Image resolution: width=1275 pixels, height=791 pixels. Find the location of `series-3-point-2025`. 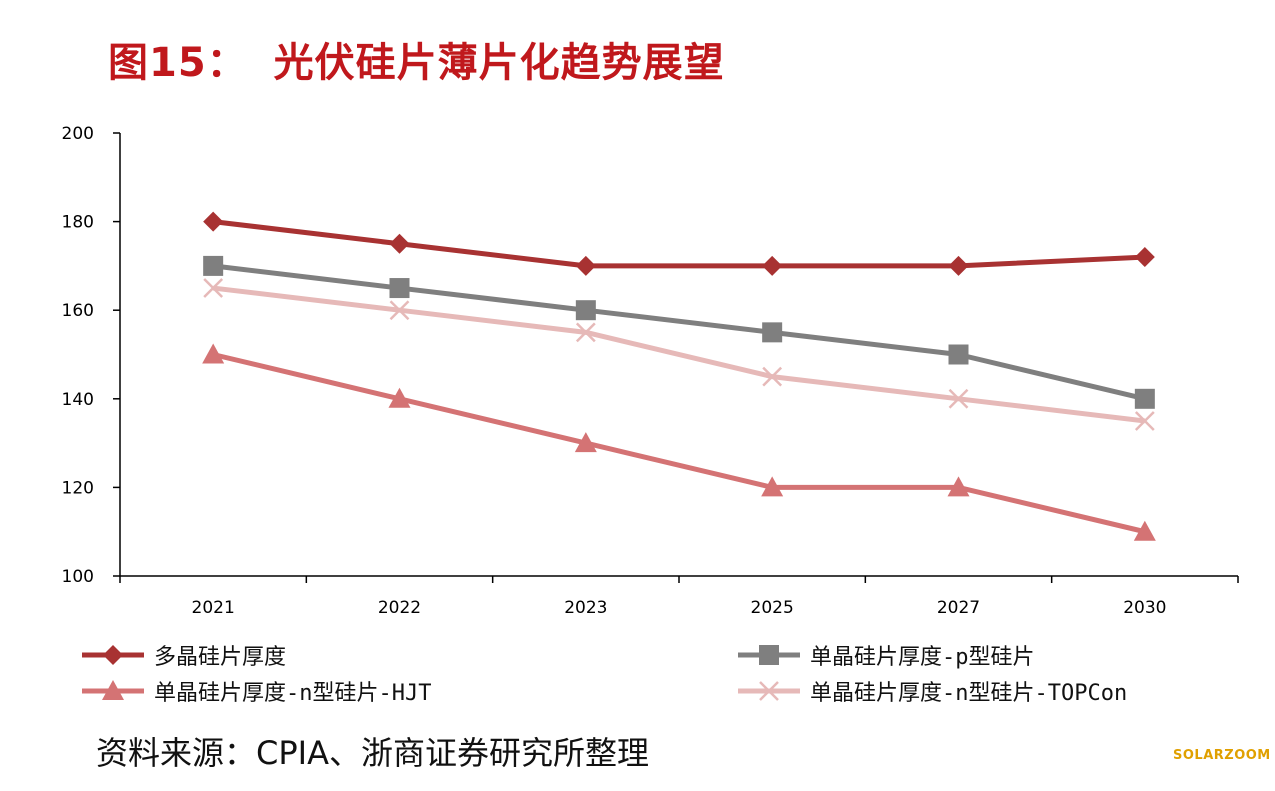

series-3-point-2025 is located at coordinates (772, 376).